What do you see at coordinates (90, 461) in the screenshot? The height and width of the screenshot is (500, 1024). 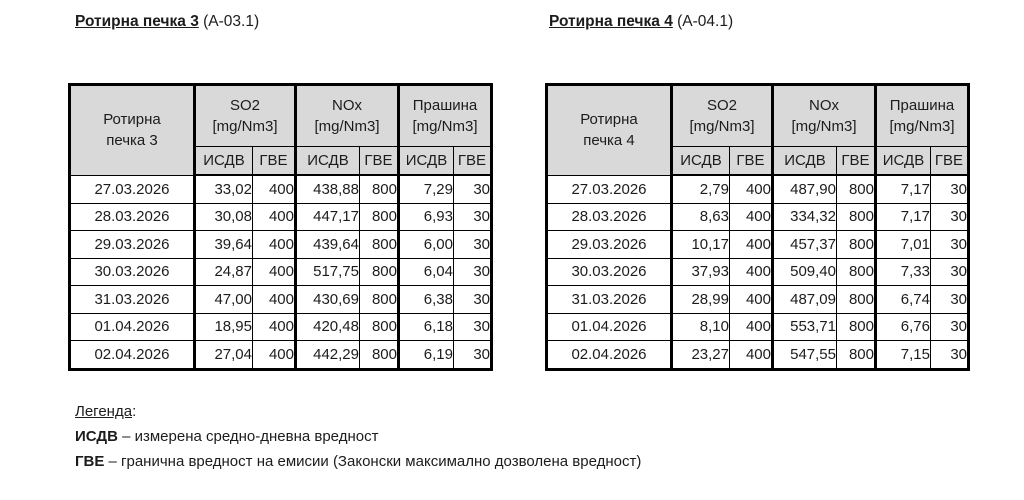 I see `legend-term-gve: ГВЕ` at bounding box center [90, 461].